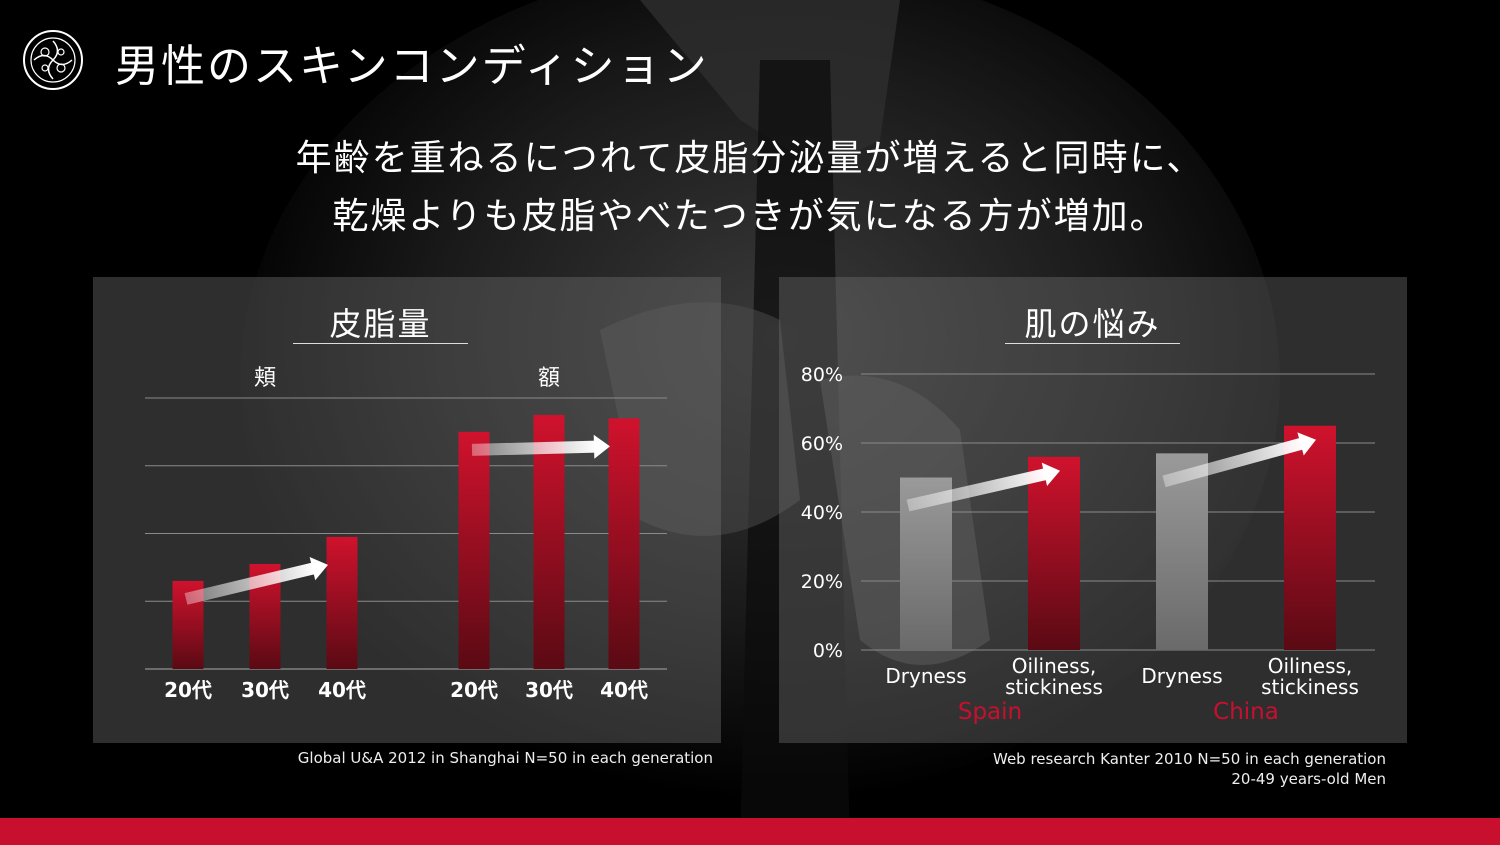 This screenshot has width=1500, height=845. Describe the element at coordinates (380, 343) in the screenshot. I see `sebum-title-underline` at that location.